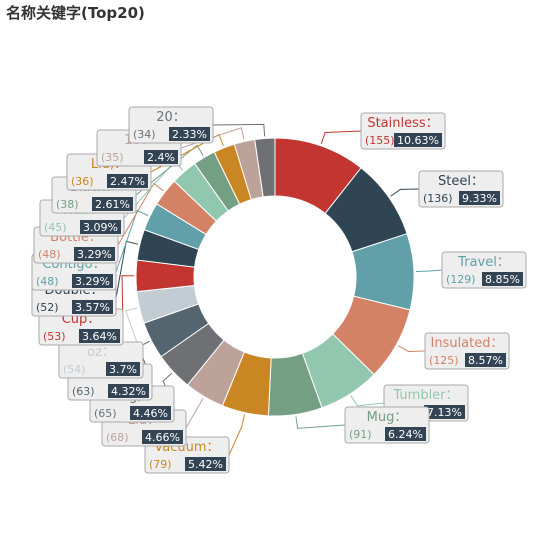  I want to click on slice-pct: 6.24%, so click(405, 434).